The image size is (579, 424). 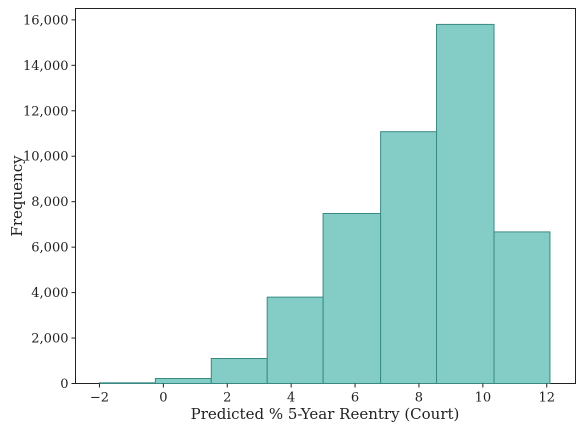 I want to click on x-tick-label: 0, so click(x=163, y=398).